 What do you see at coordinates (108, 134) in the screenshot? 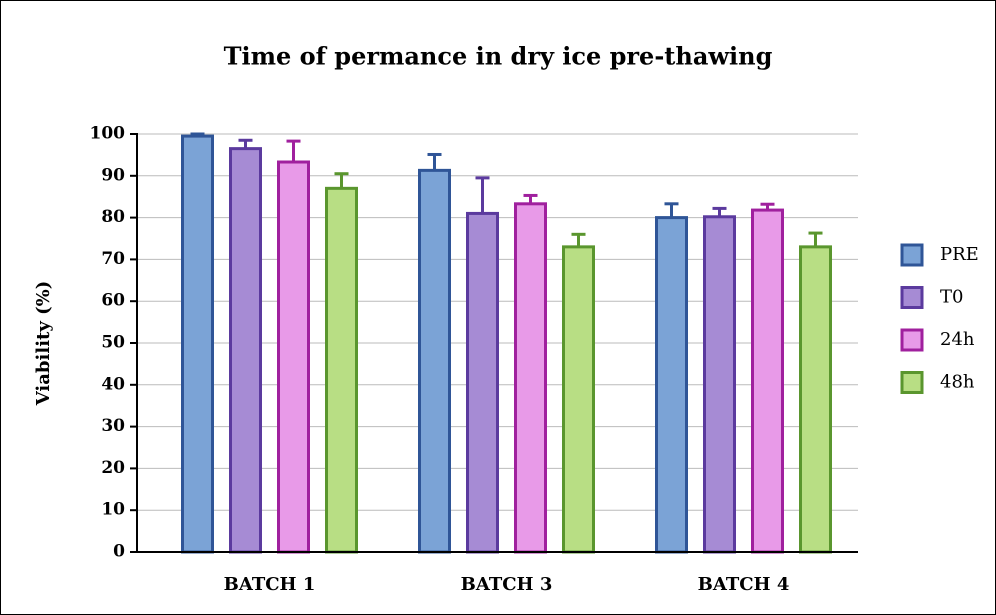
I see `y-tick-label: 100` at bounding box center [108, 134].